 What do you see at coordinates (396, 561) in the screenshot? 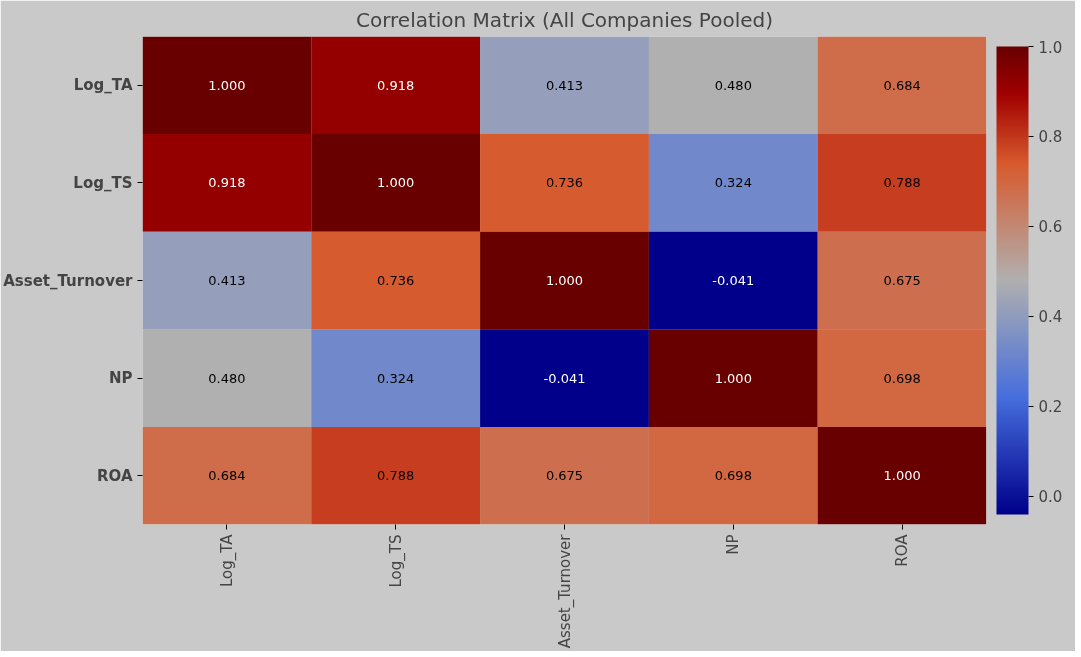
I see `x-tick-label: Log_TS` at bounding box center [396, 561].